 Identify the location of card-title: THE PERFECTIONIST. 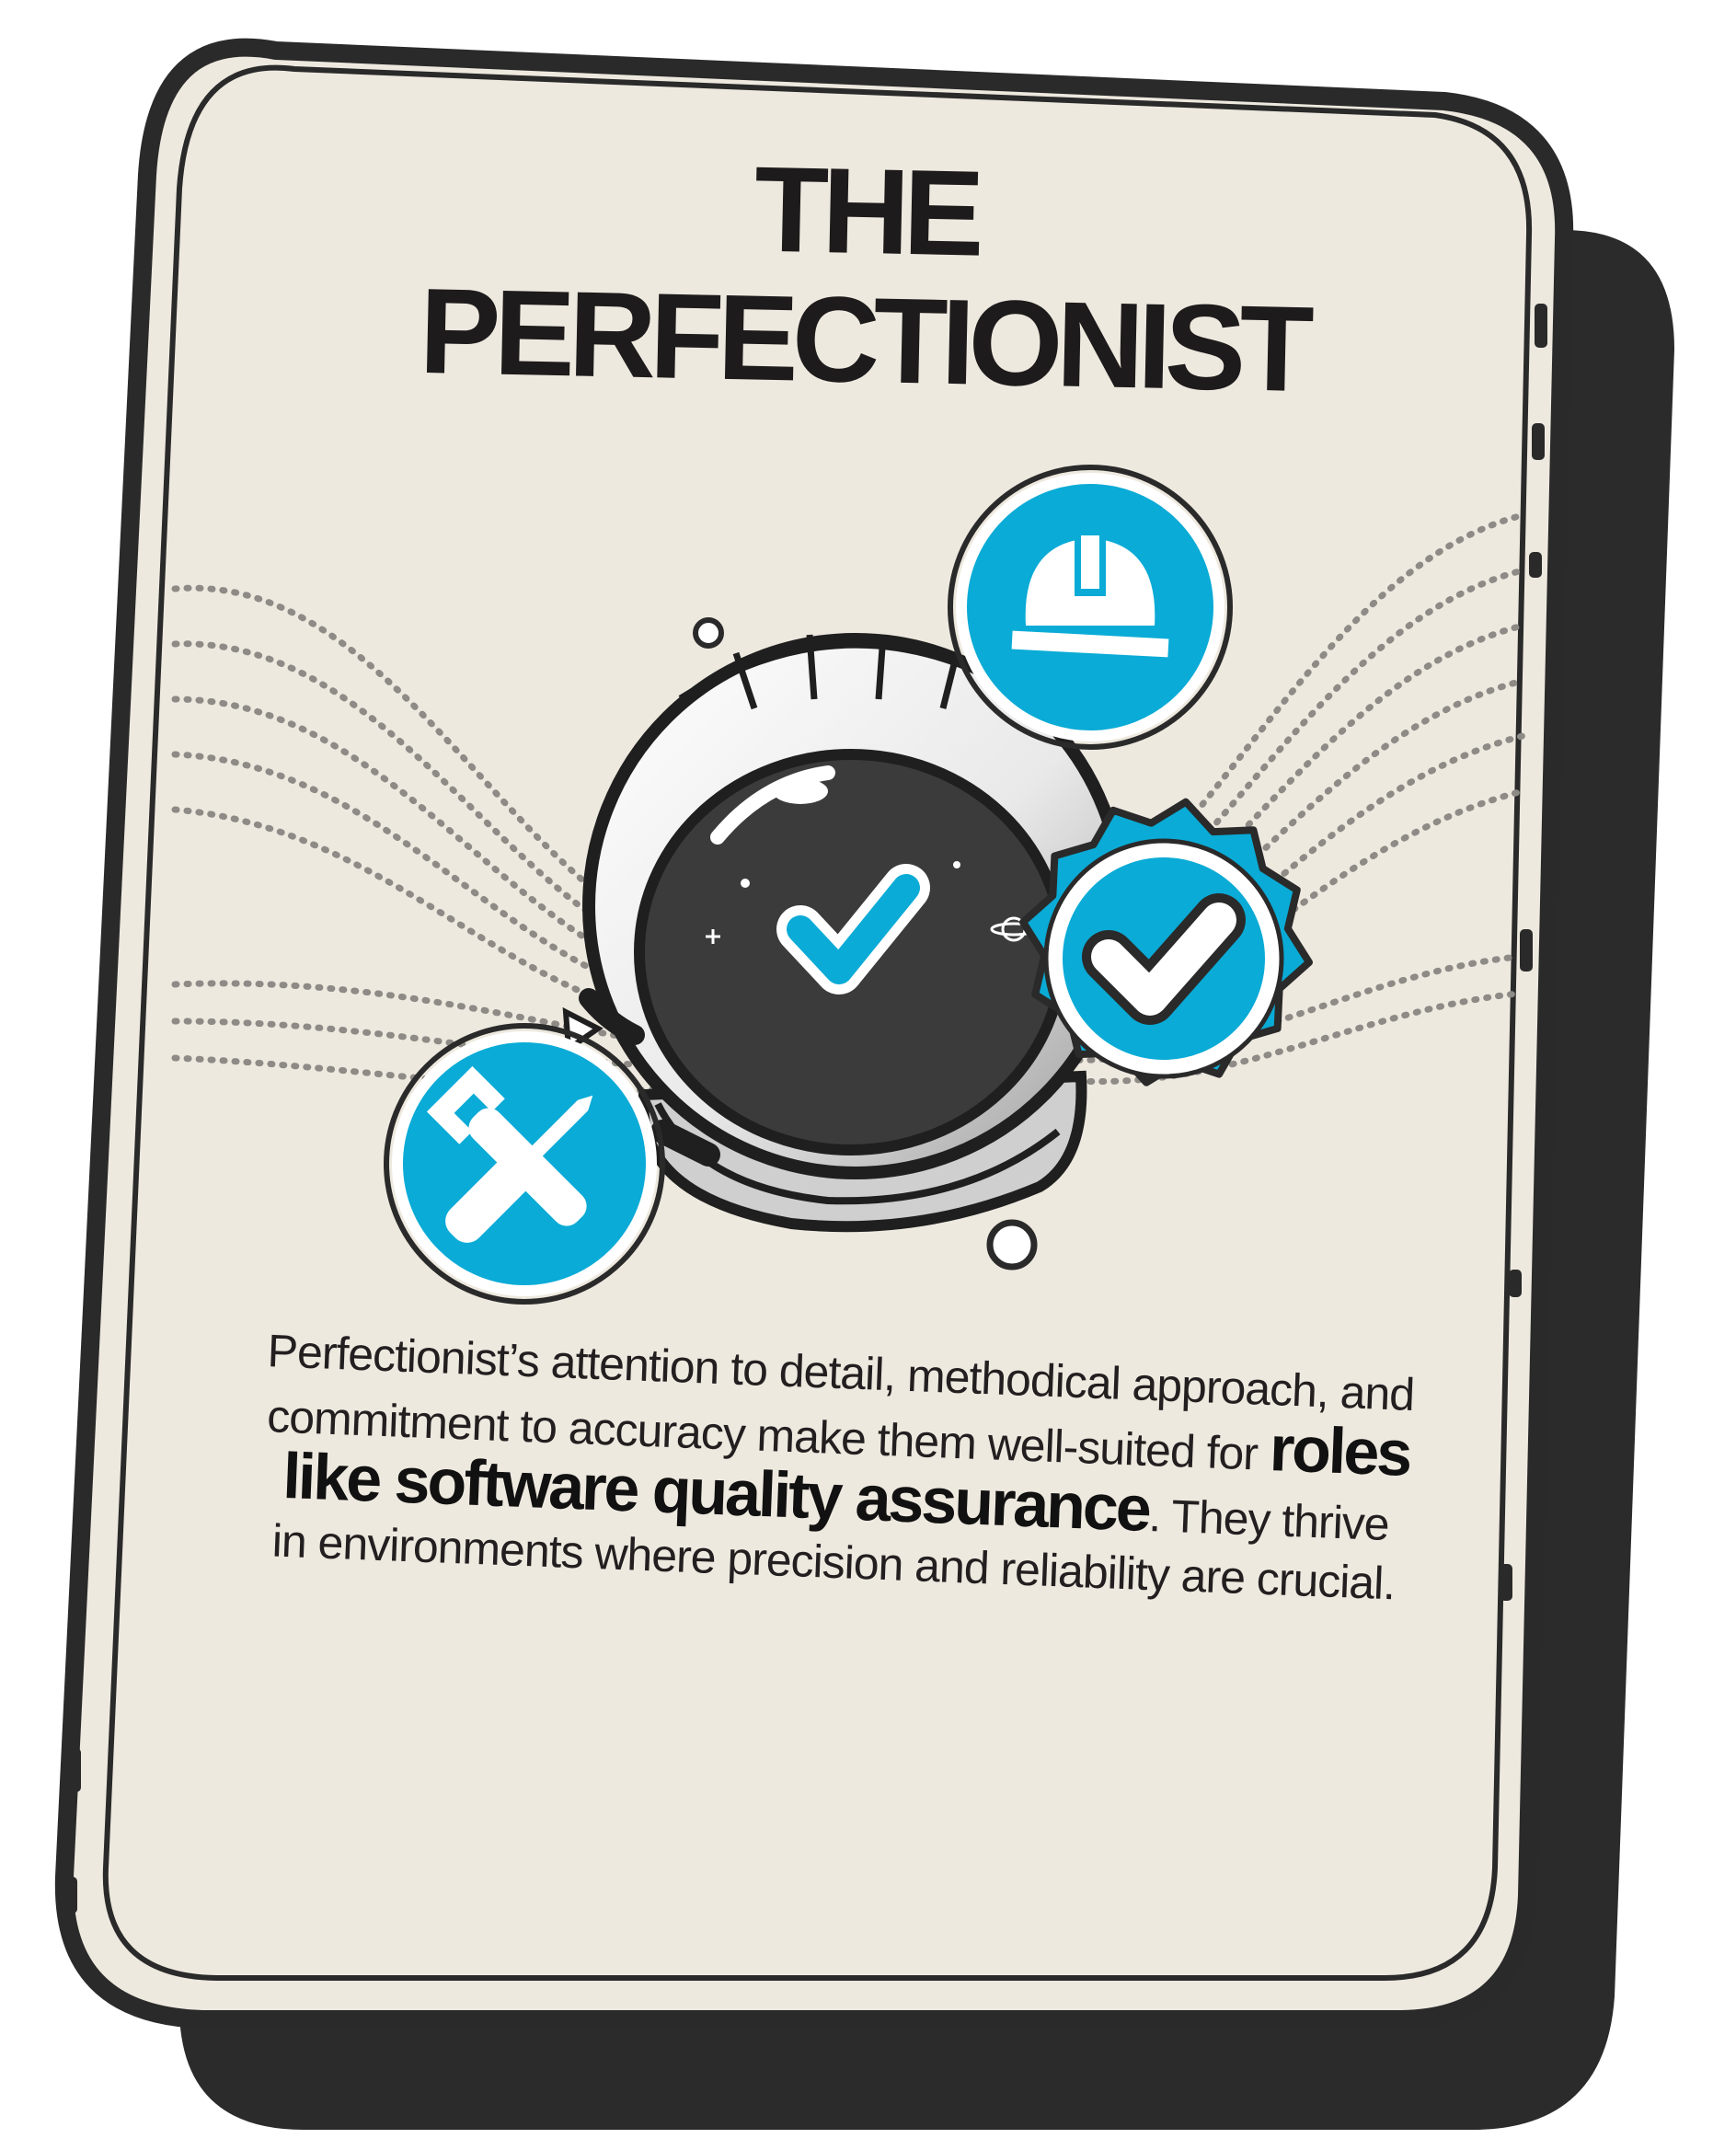
(865, 275).